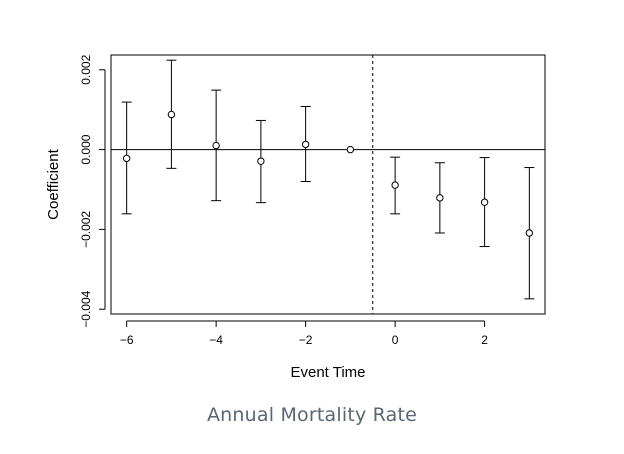  What do you see at coordinates (86, 69) in the screenshot?
I see `y-tick-label: 0.002` at bounding box center [86, 69].